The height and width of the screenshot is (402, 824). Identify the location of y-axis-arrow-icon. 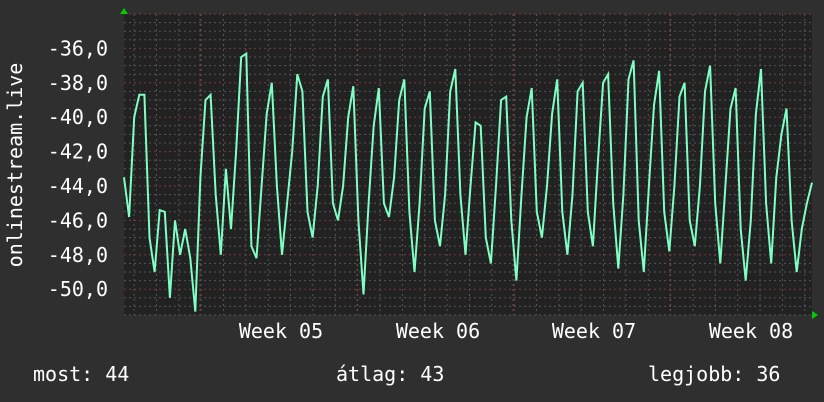
(124, 11).